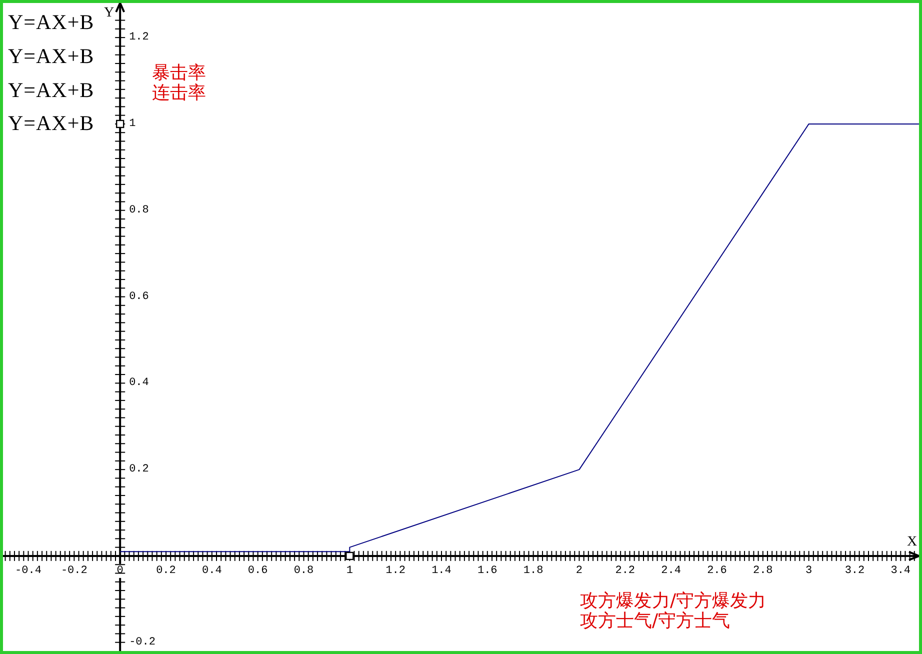 The image size is (922, 654). What do you see at coordinates (396, 570) in the screenshot?
I see `x-tick-label: 1.2` at bounding box center [396, 570].